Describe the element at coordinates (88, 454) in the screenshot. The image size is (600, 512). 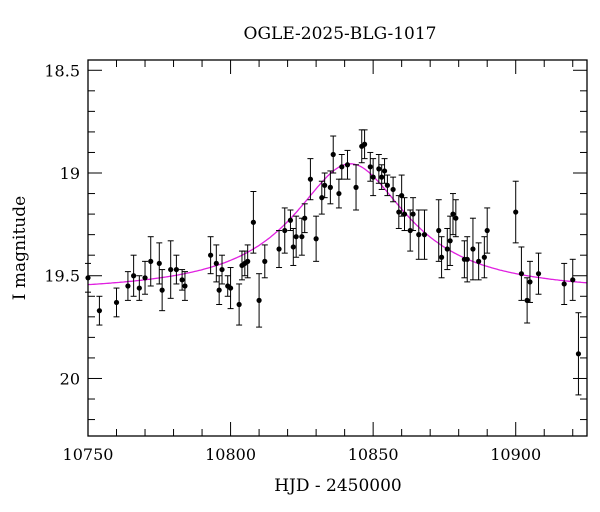
I see `x-tick-label: 10750` at that location.